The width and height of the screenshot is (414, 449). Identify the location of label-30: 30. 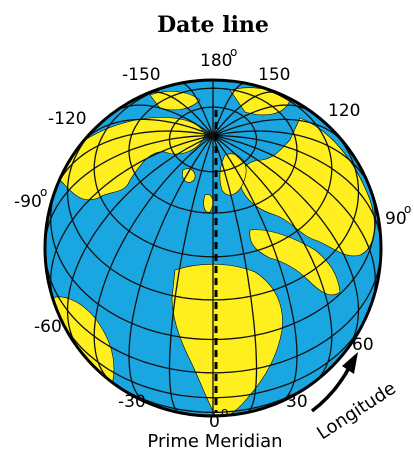
(297, 402).